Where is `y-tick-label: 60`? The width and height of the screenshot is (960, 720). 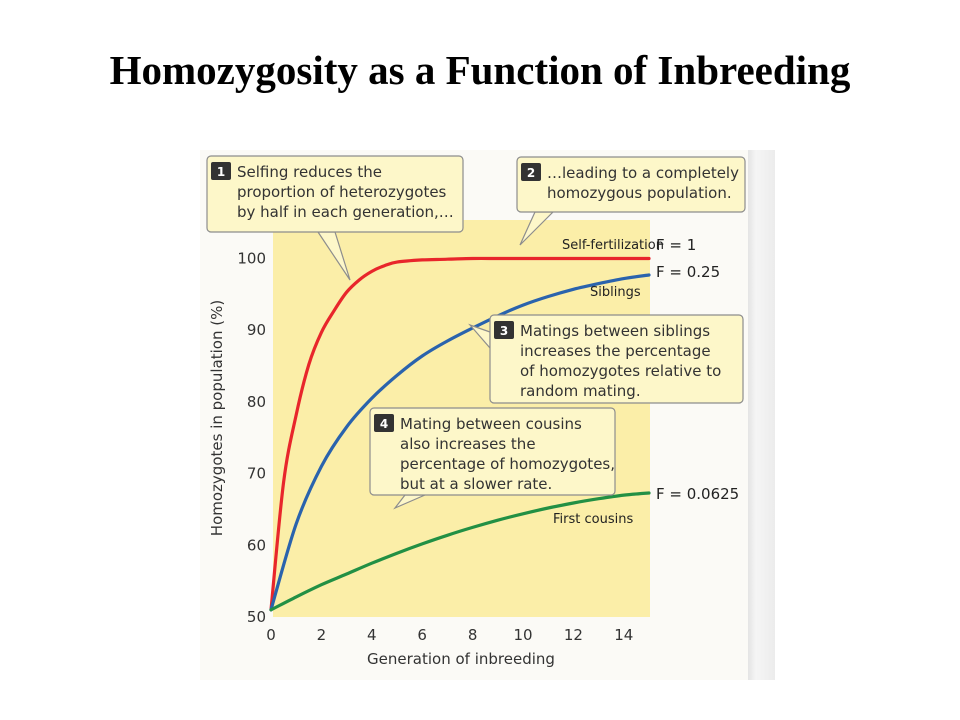 y-tick-label: 60 is located at coordinates (256, 545).